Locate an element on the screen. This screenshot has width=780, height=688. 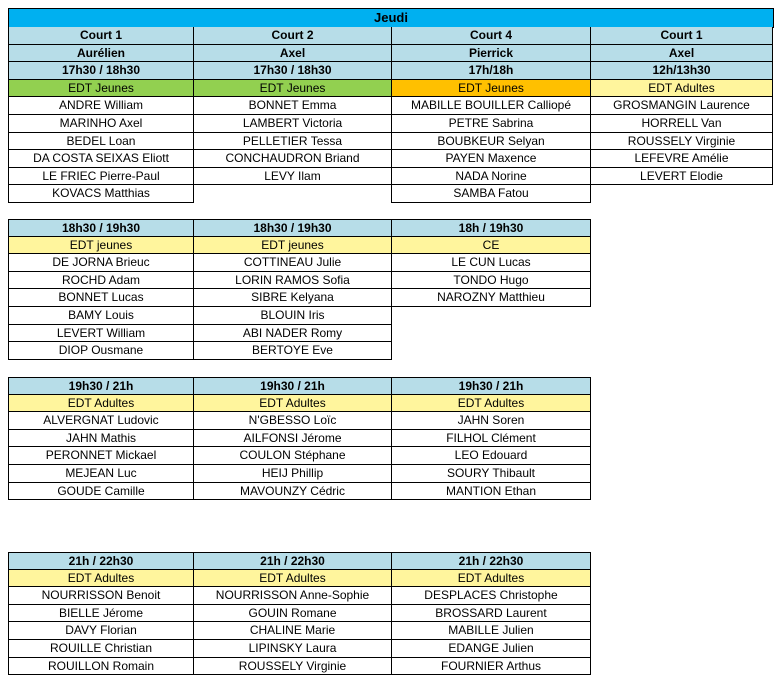
player-name: LEFEVRE Amélie is located at coordinates (681, 159).